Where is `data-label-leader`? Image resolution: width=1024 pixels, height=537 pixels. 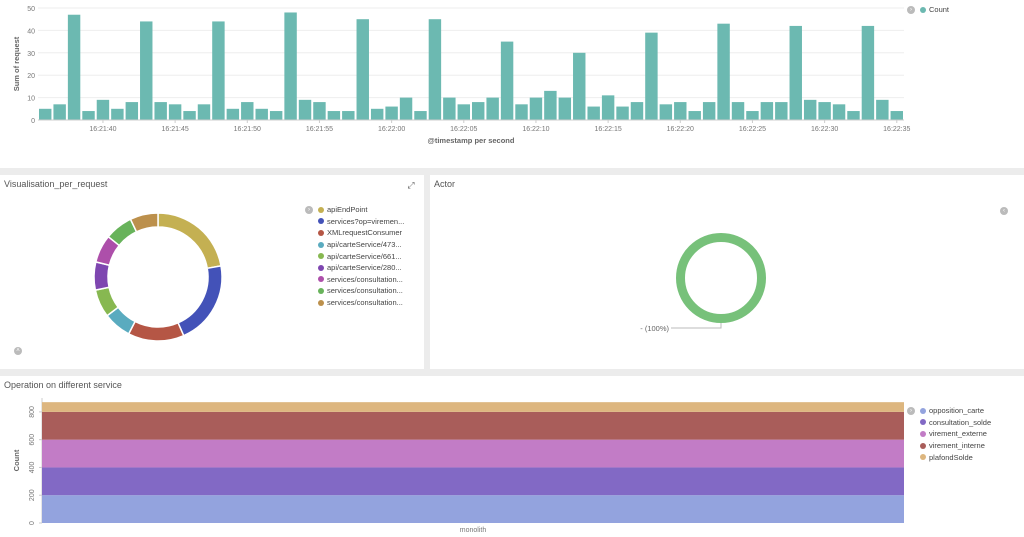
data-label-leader is located at coordinates (696, 326).